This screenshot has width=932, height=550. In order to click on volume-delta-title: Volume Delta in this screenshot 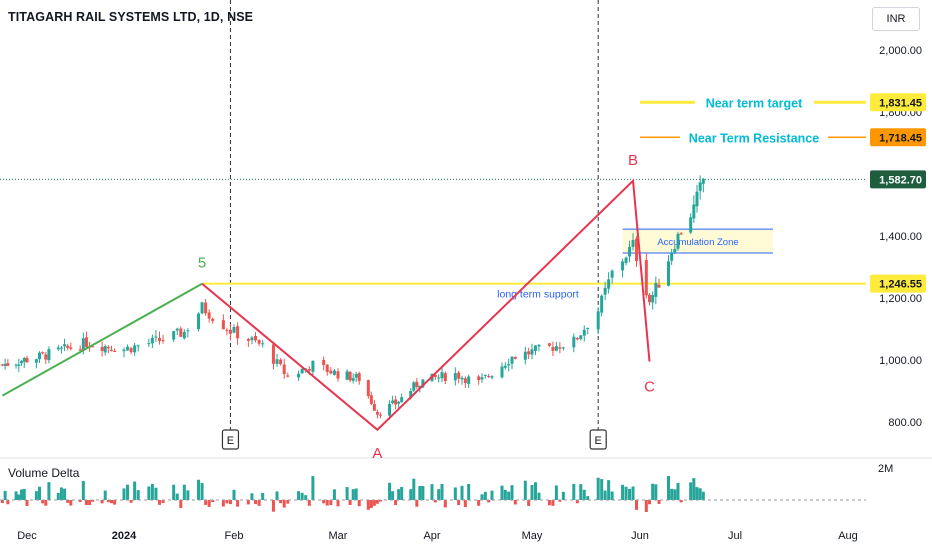, I will do `click(44, 473)`.